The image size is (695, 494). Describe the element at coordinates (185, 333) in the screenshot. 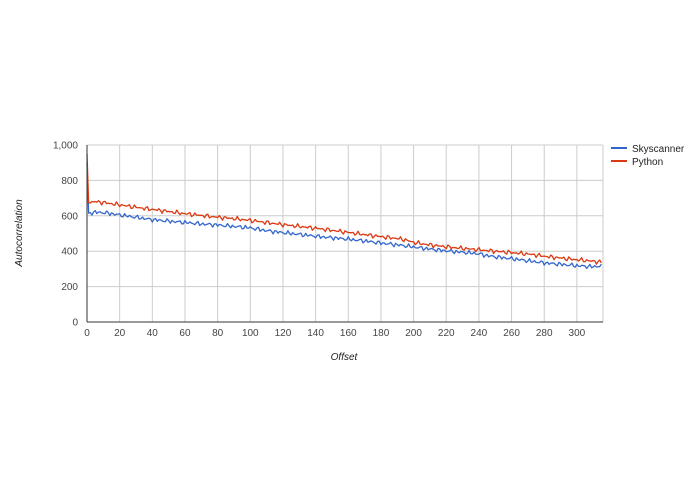

I see `x-tick-label: 60` at that location.